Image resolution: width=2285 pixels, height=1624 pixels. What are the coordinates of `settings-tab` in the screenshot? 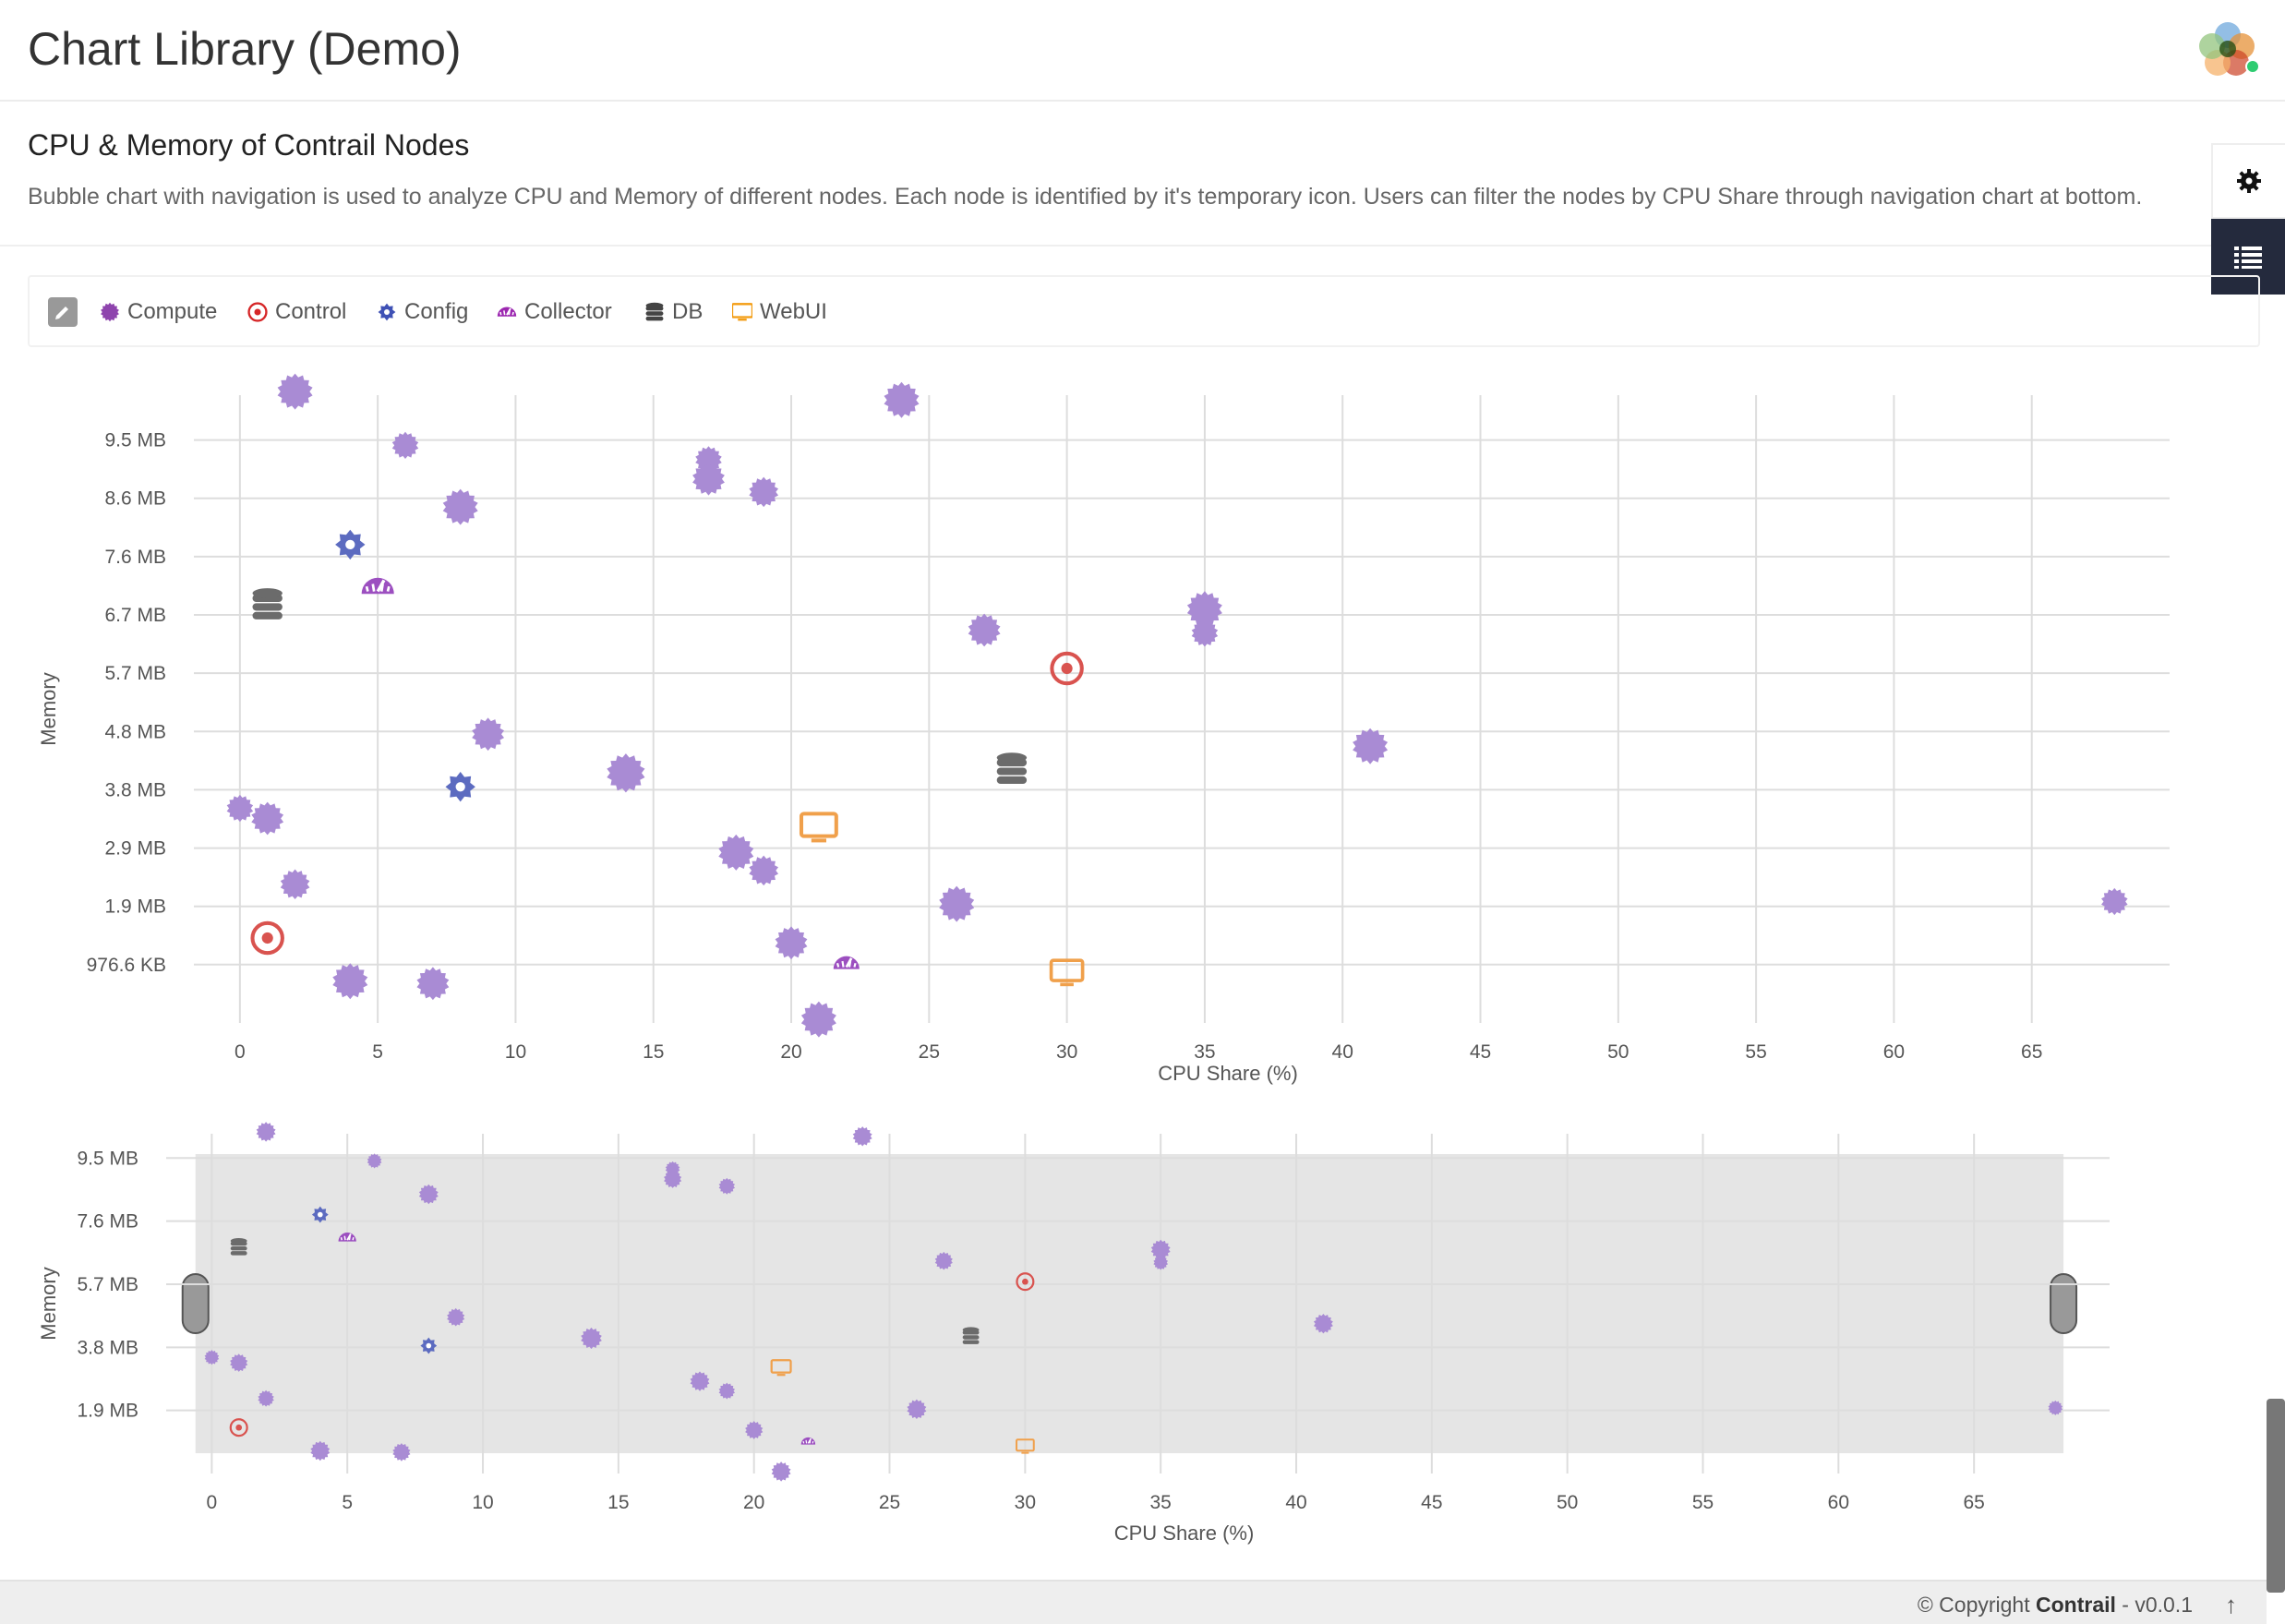 It's located at (2248, 181).